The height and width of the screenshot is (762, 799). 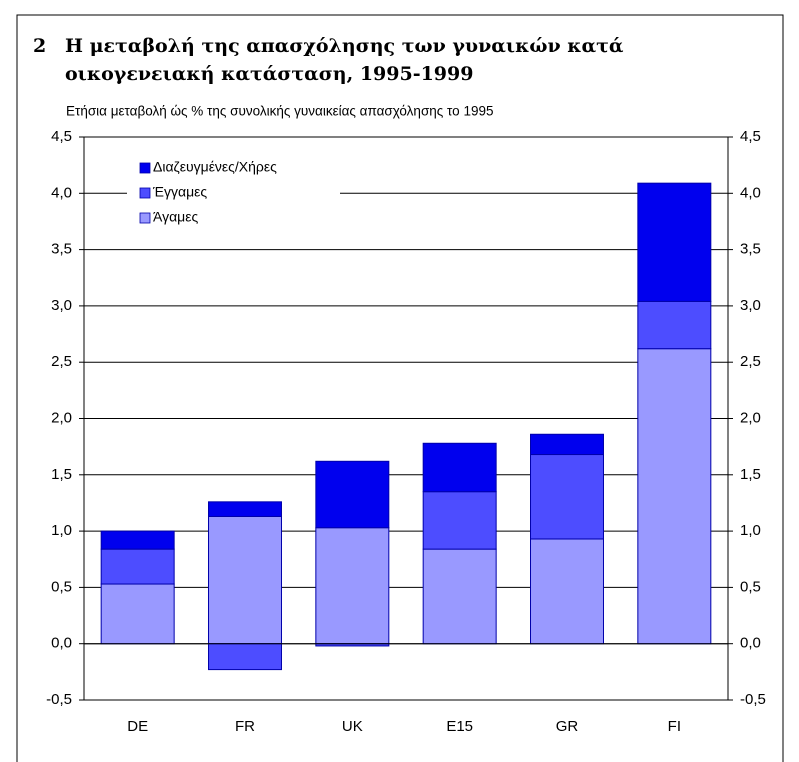 I want to click on y2-tick-label: 3,0, so click(x=750, y=305).